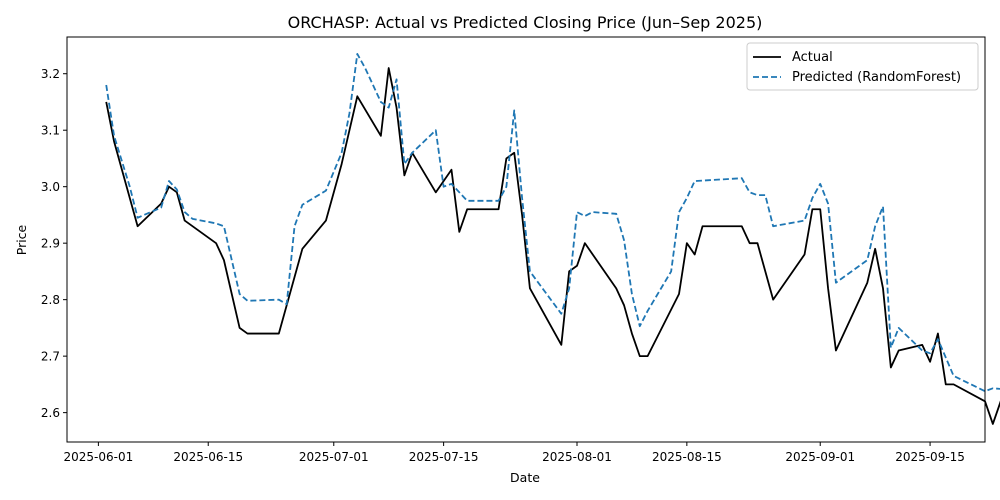  Describe the element at coordinates (334, 457) in the screenshot. I see `x-tick-label: 2025-07-01` at that location.